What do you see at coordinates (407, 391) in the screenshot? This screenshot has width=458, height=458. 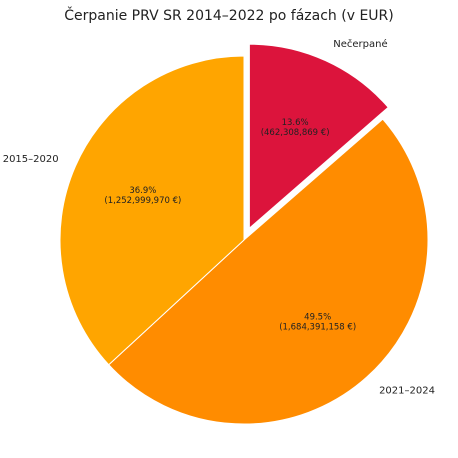 I see `category-label: 2021–2024` at bounding box center [407, 391].